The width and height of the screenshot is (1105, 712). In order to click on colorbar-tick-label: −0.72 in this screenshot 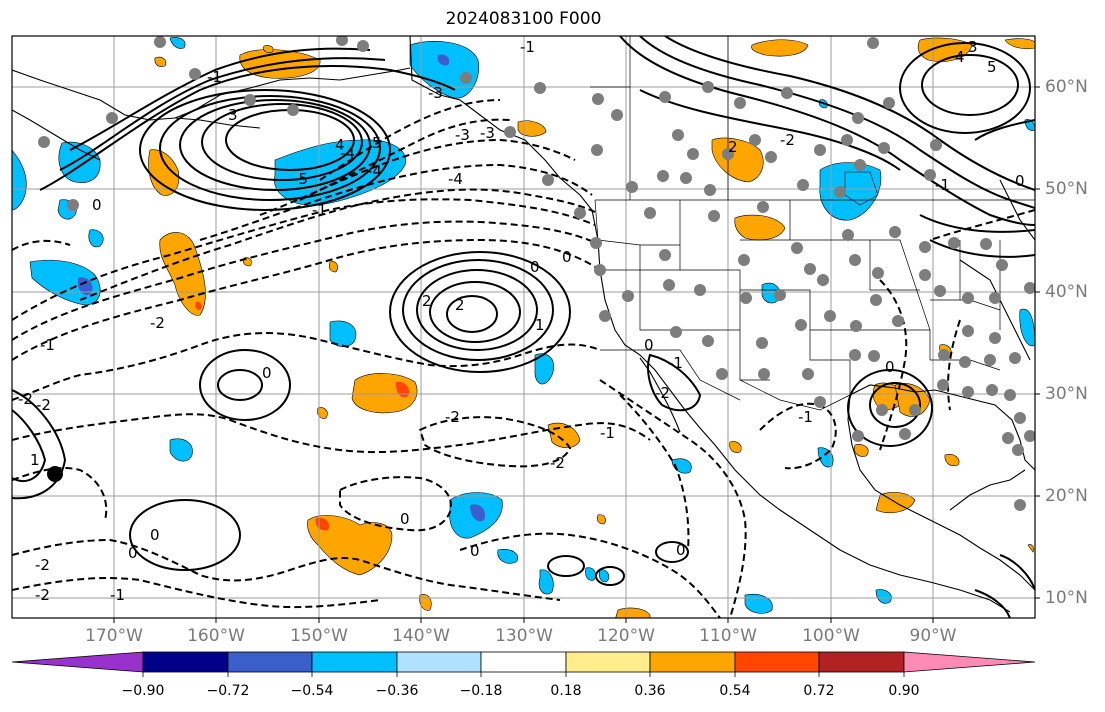, I will do `click(228, 691)`.